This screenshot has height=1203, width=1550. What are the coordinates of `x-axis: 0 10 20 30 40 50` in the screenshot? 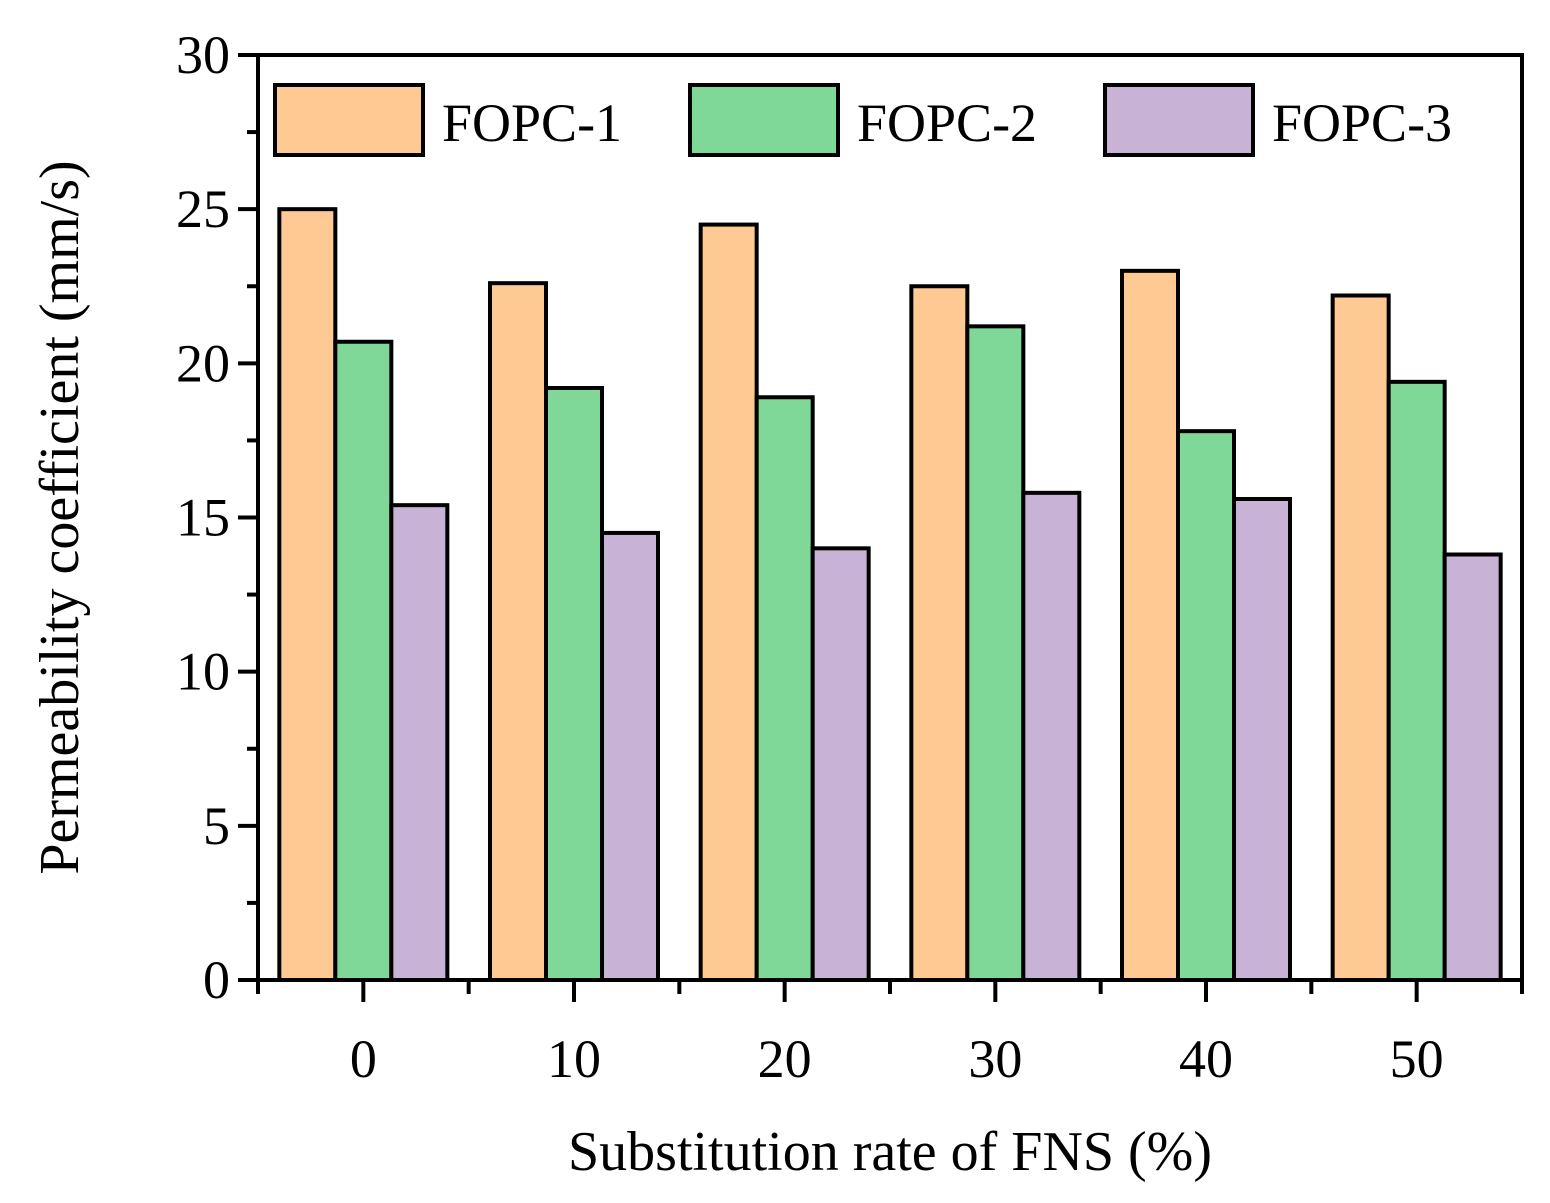 It's located at (890, 1034).